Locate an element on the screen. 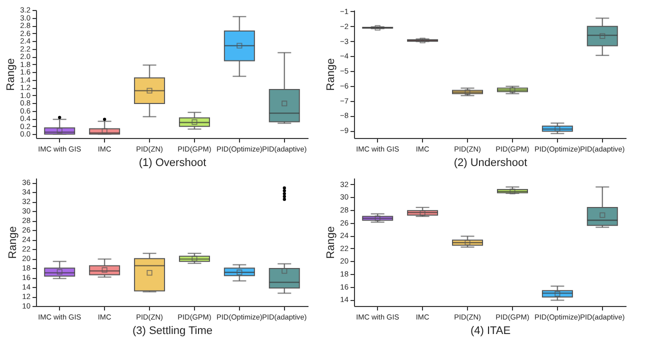  x-axis-title: (3) Settling Time is located at coordinates (172, 330).